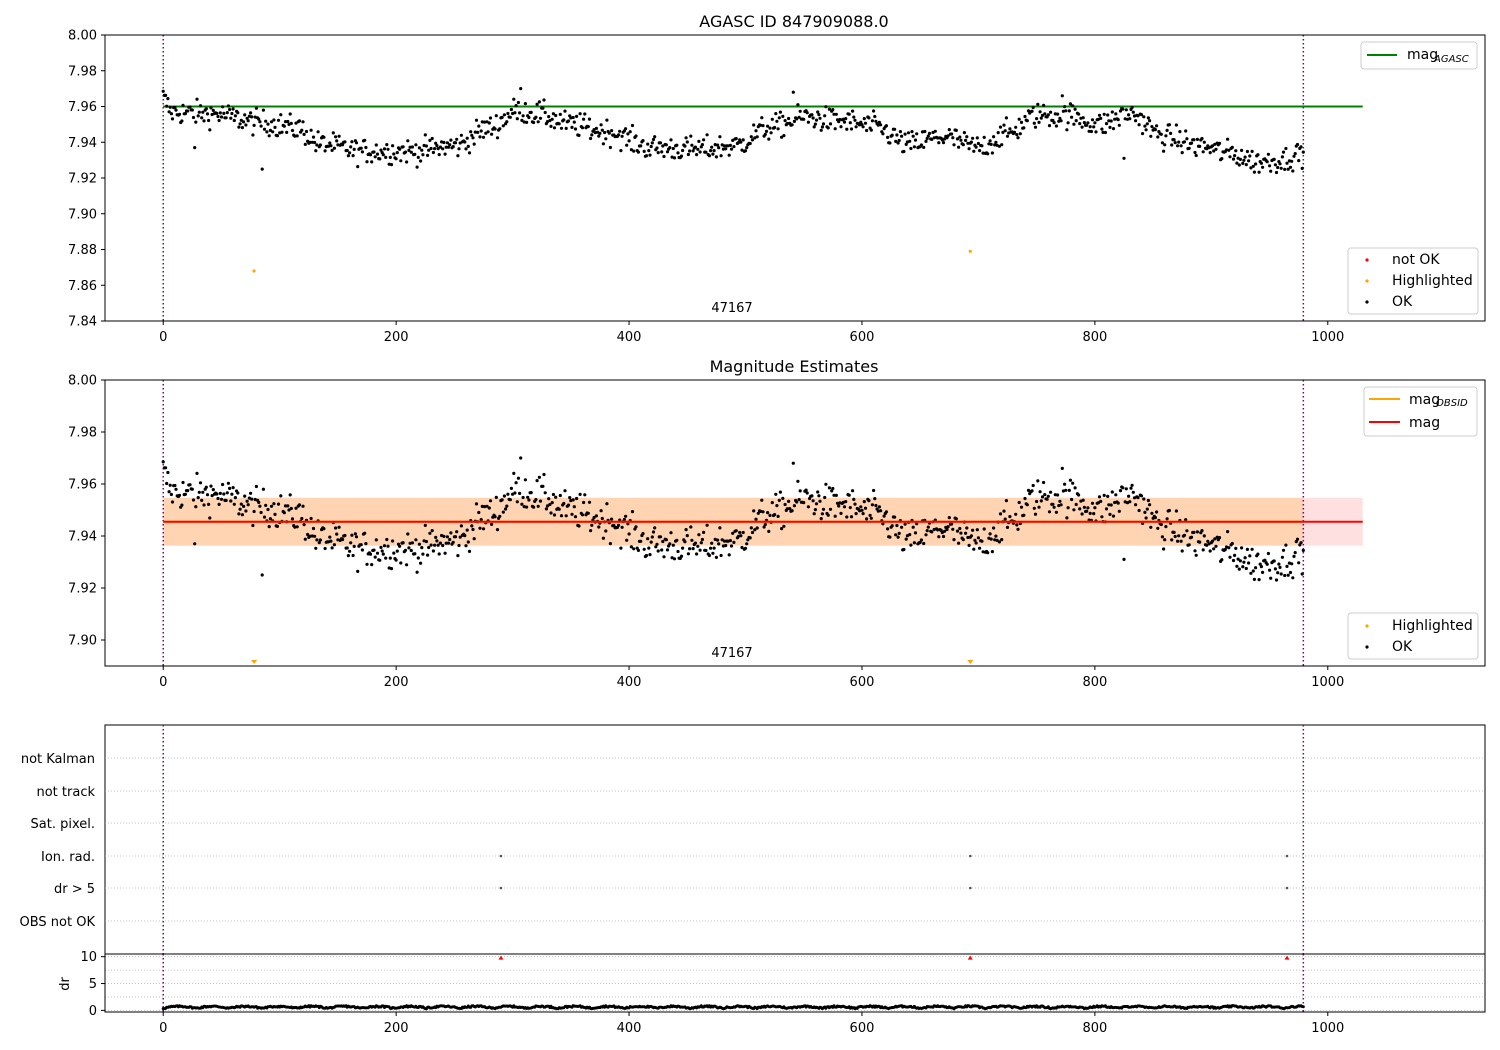 The height and width of the screenshot is (1050, 1500). I want to click on mag-obsid-legend-label: mag, so click(1424, 400).